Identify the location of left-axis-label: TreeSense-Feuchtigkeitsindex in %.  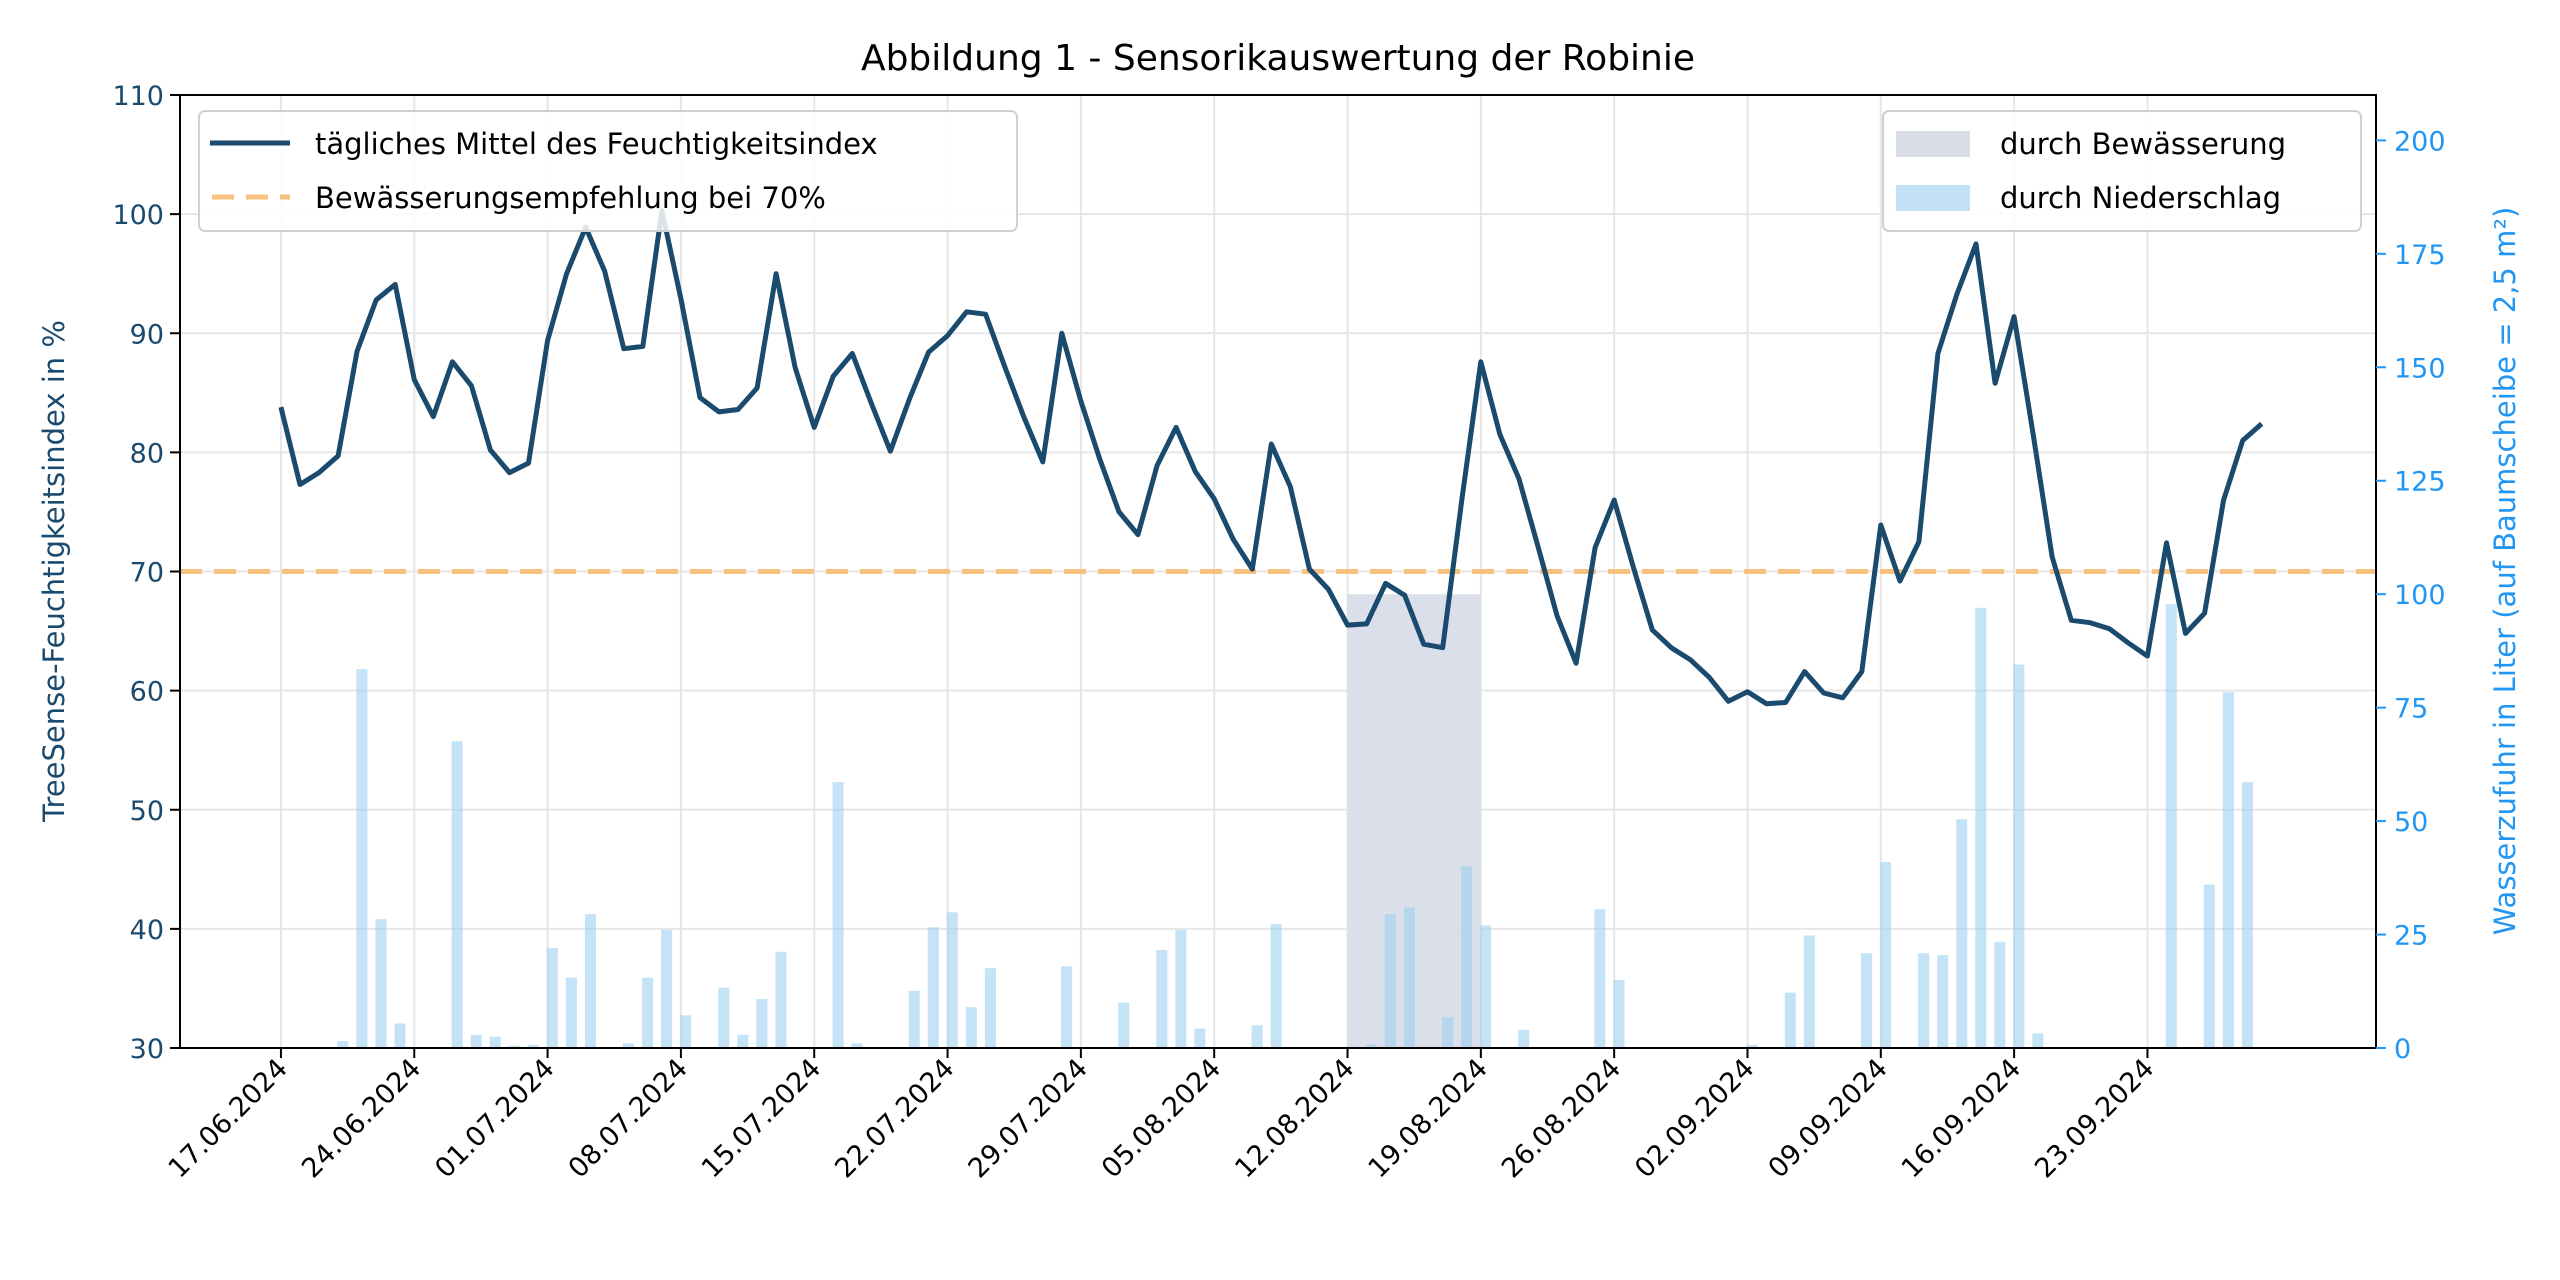
(54, 571).